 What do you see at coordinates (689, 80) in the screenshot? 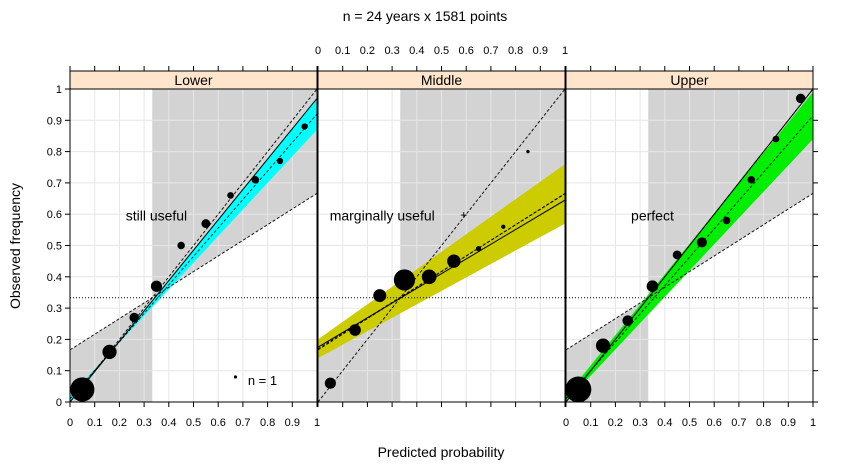
I see `panel-strip-label: Upper` at bounding box center [689, 80].